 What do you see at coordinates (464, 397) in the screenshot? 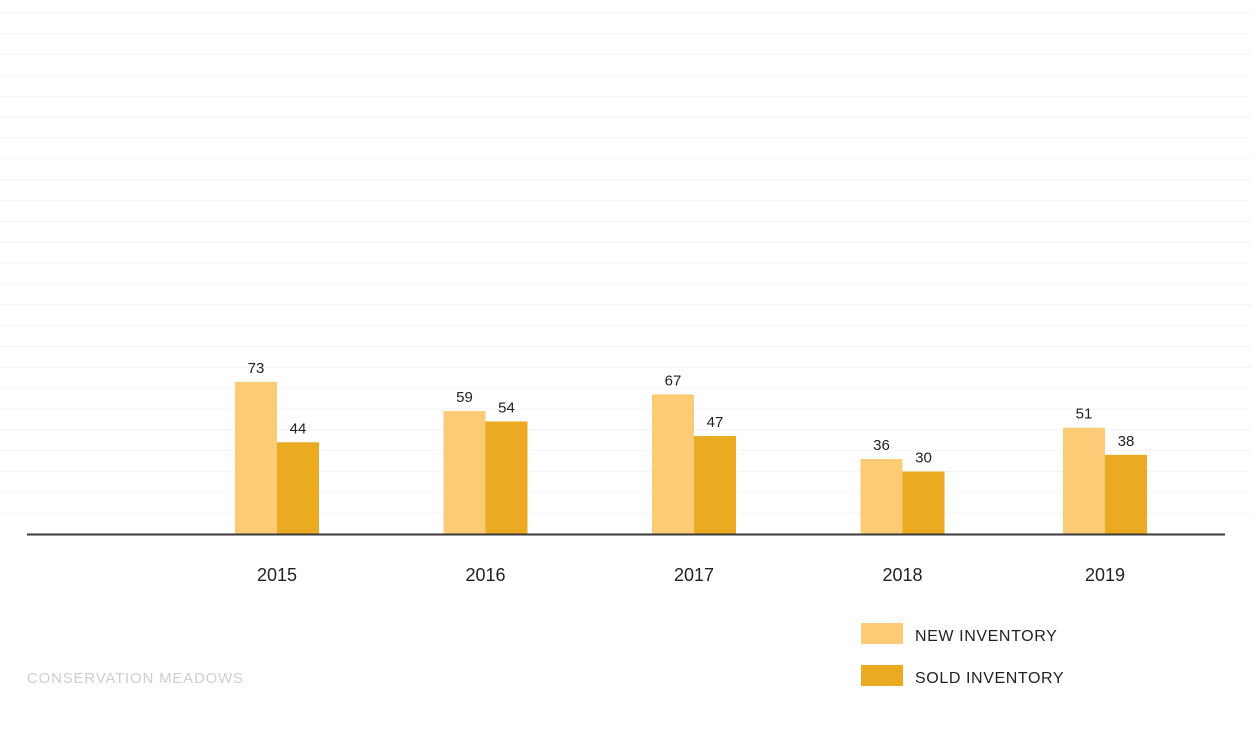
I see `data-label-new-2016: 59` at bounding box center [464, 397].